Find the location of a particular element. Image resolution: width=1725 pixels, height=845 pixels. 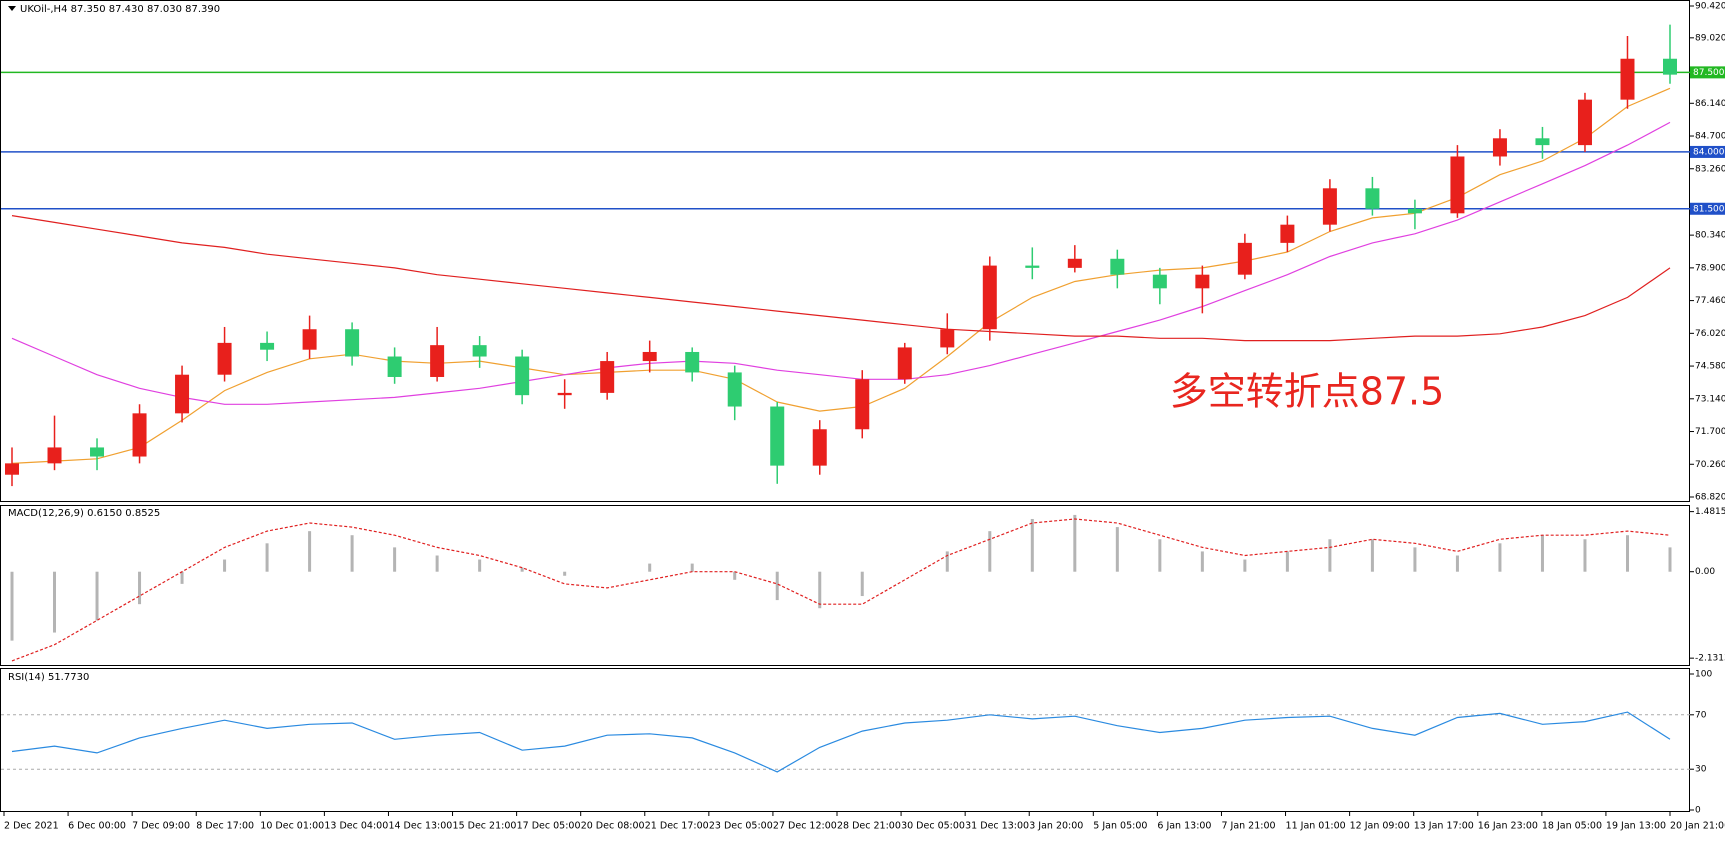

x-tick-label: 19 Jan 13:00 is located at coordinates (1636, 826).